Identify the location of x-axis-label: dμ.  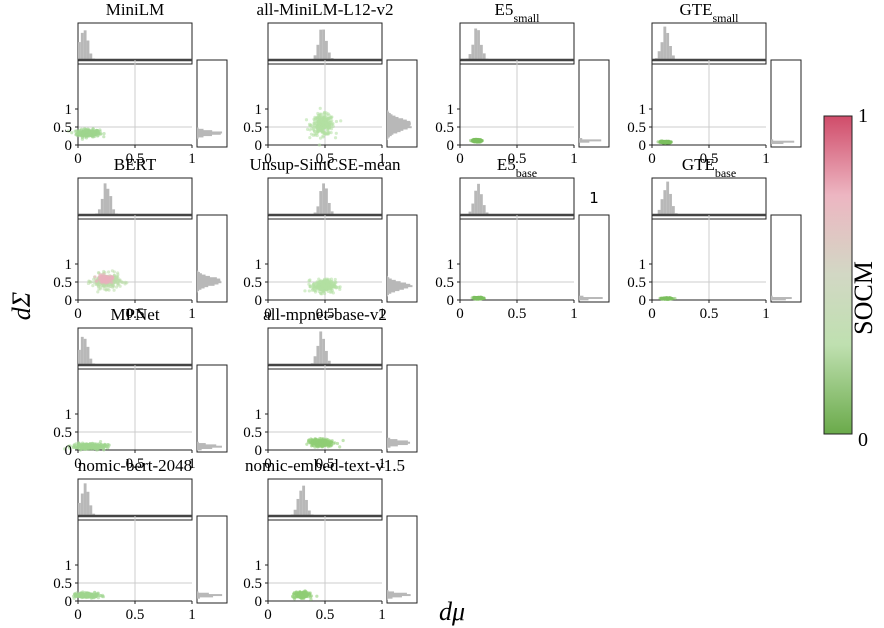
(452, 611).